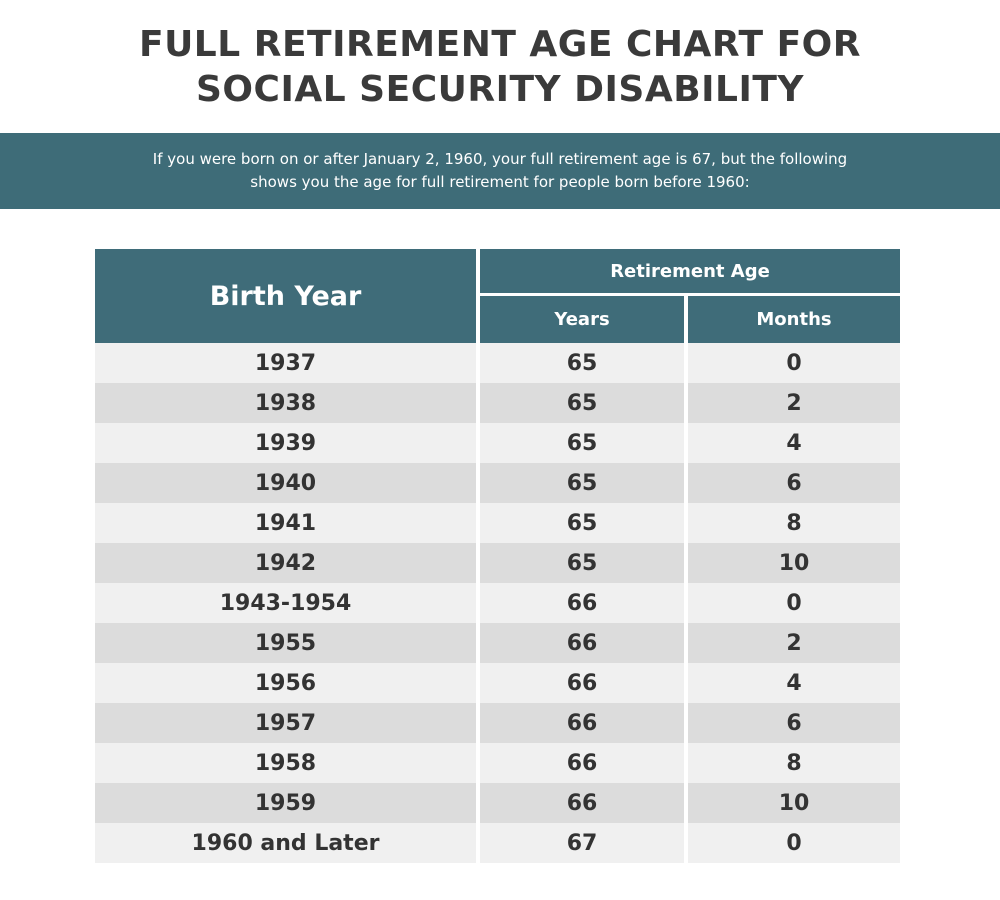 Image resolution: width=1000 pixels, height=900 pixels. I want to click on table-row: 1956 66 4, so click(497, 683).